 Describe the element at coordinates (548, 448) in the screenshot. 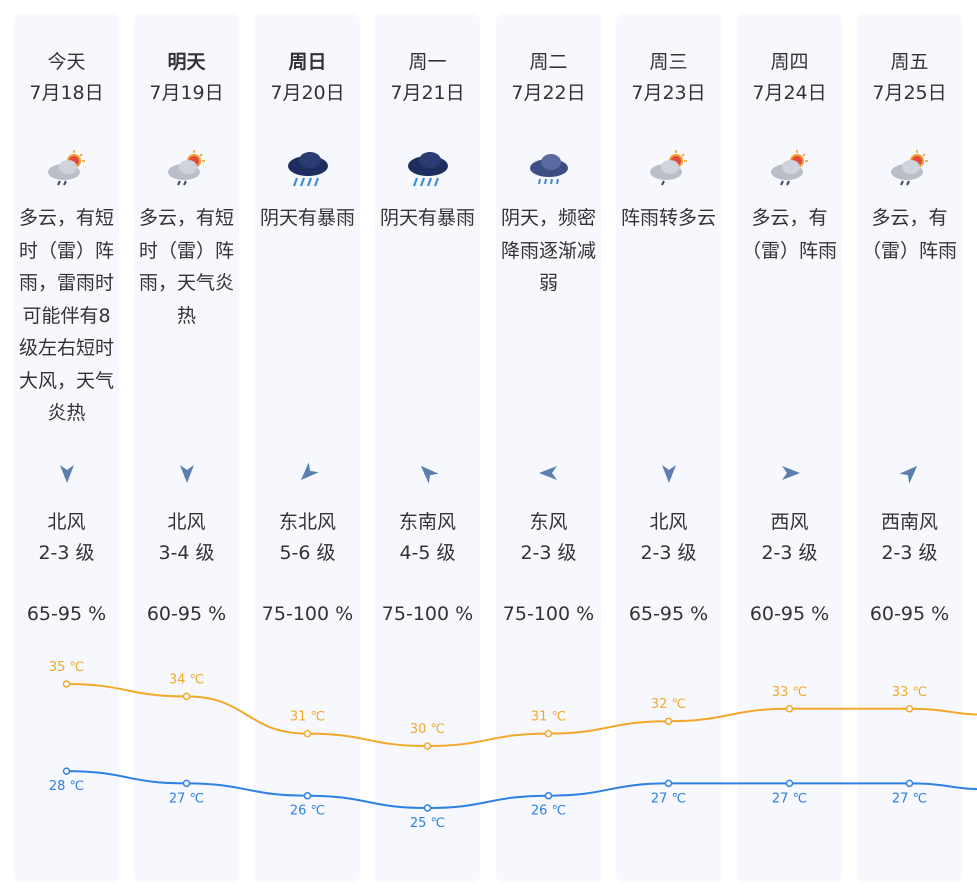

I see `day-card: 周二 7月22日 阴天，频密降雨逐渐减弱 东风 2-3 级 75-100 %` at that location.